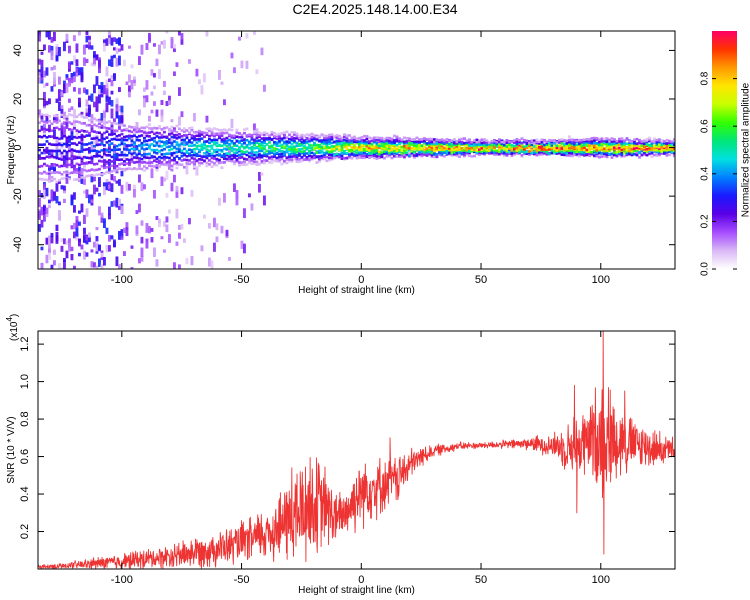  Describe the element at coordinates (11, 449) in the screenshot. I see `y-axis-label: SNR (10 * V/V)` at that location.